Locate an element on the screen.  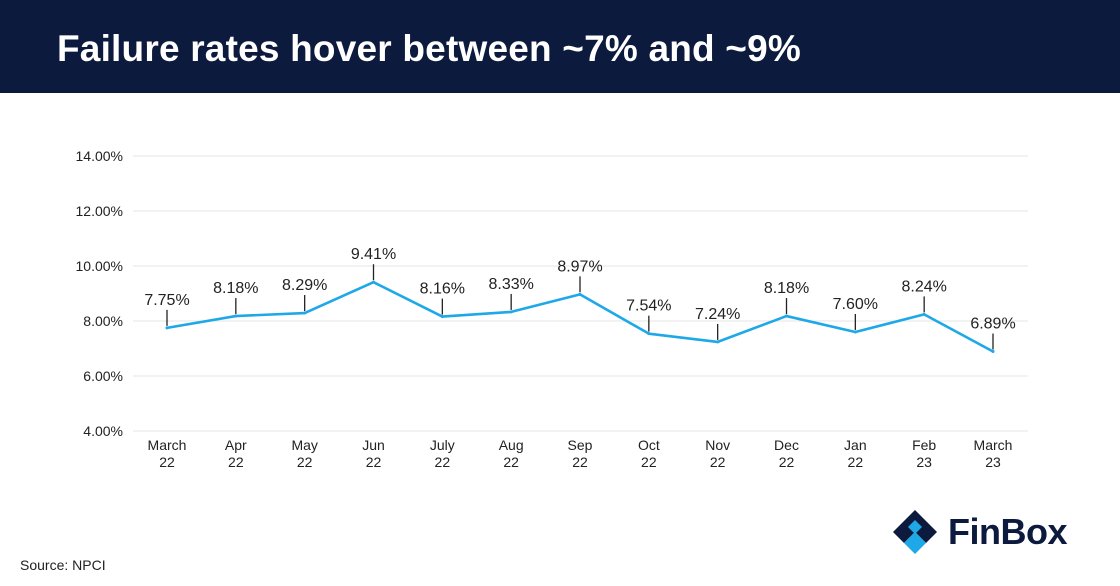
finbox-logo: FinBox is located at coordinates (979, 532).